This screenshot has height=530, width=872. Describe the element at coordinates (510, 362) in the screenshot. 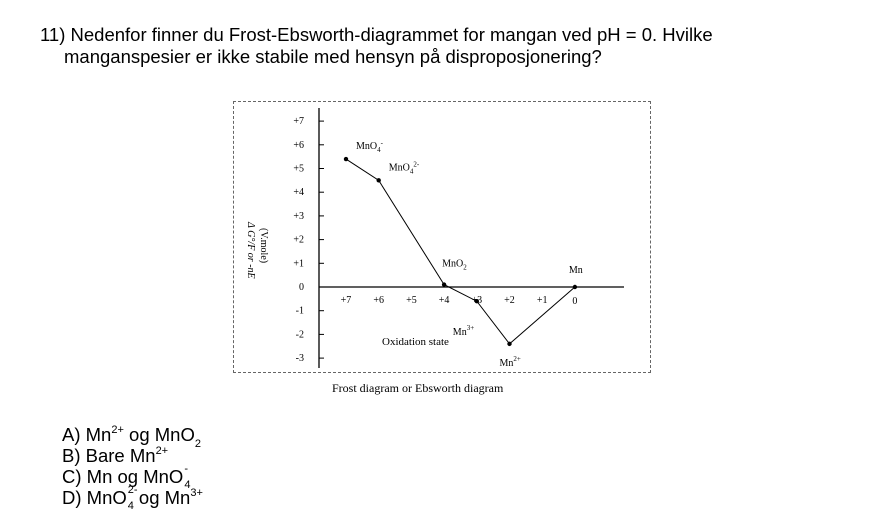

I see `species-label: Mn2+` at that location.